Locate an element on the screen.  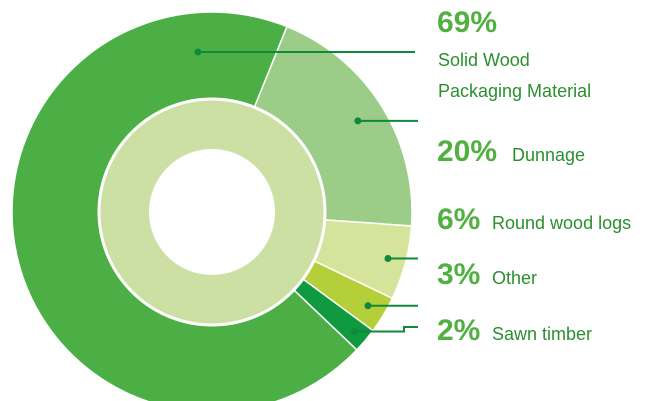
pct-label-round-wood: 6% is located at coordinates (458, 219).